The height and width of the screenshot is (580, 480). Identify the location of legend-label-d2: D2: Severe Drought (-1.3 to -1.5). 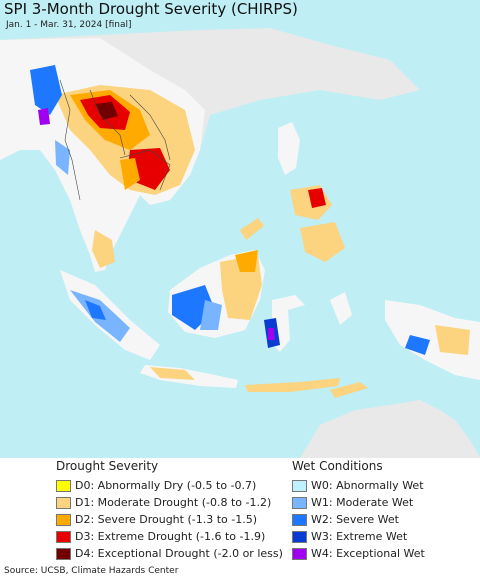
(166, 519).